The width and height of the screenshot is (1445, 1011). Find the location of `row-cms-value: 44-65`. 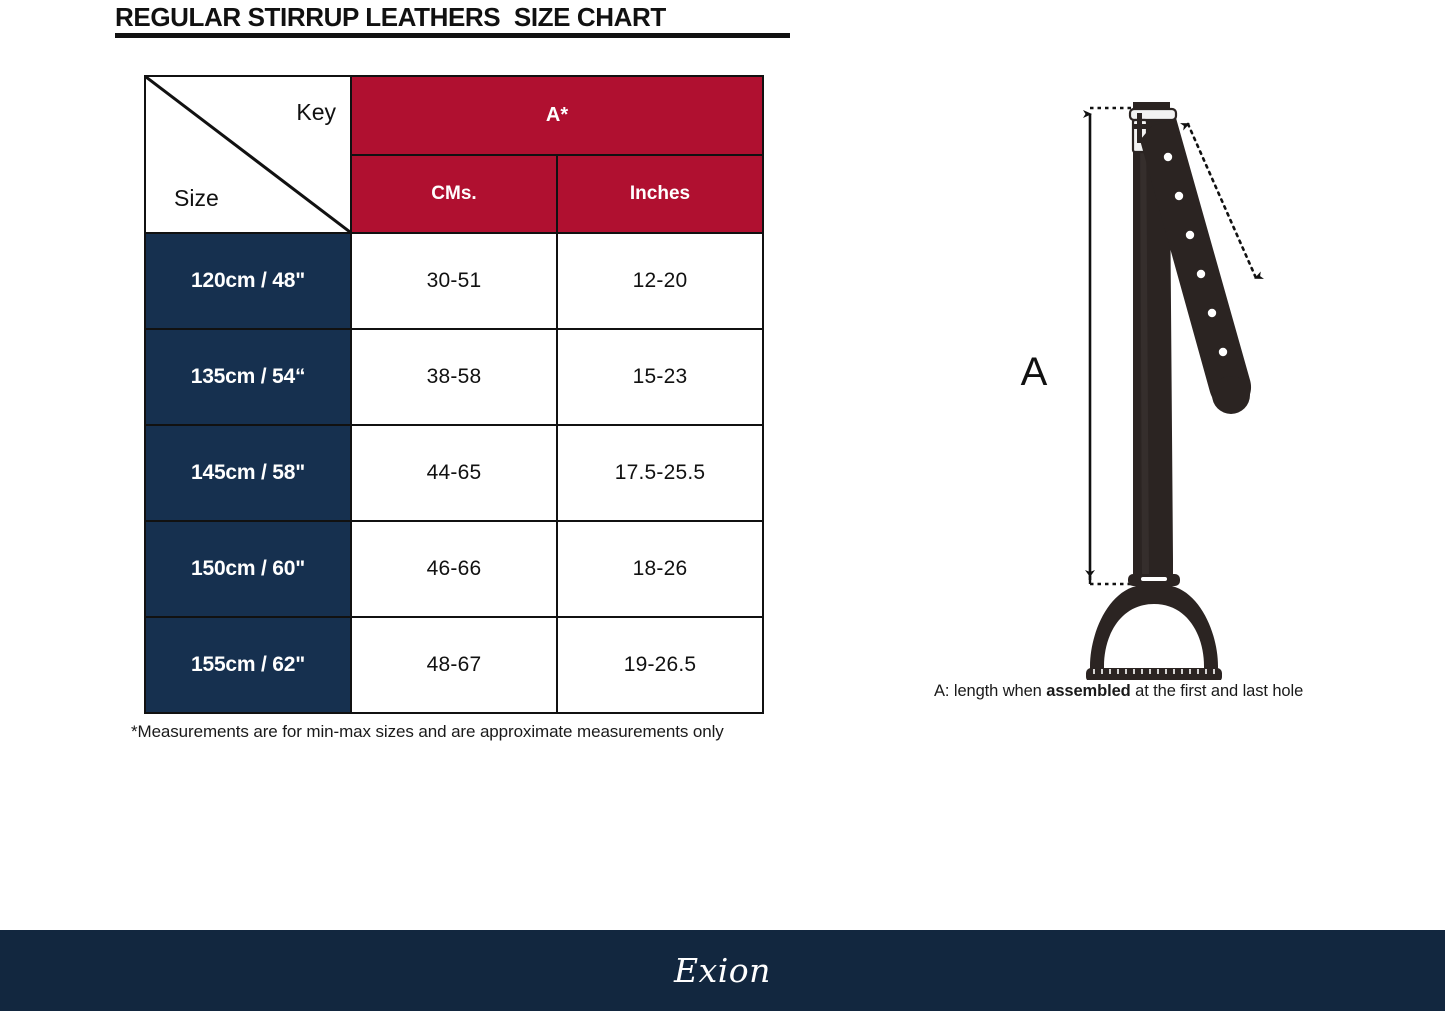

row-cms-value: 44-65 is located at coordinates (454, 473).